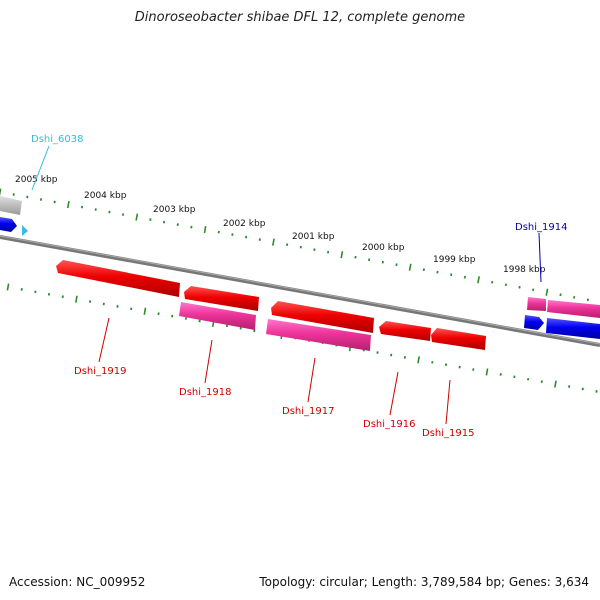 The image size is (600, 600). I want to click on gene-dshi-1914-blue-b, so click(573, 328).